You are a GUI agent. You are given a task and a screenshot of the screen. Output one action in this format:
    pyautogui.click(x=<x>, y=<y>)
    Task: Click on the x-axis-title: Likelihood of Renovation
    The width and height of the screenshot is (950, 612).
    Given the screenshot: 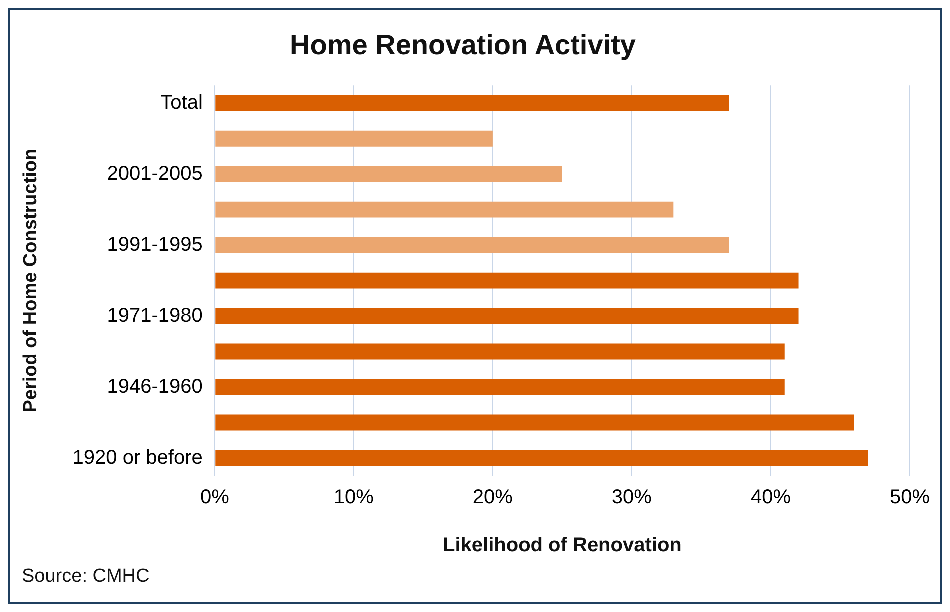 What is the action you would take?
    pyautogui.click(x=562, y=545)
    